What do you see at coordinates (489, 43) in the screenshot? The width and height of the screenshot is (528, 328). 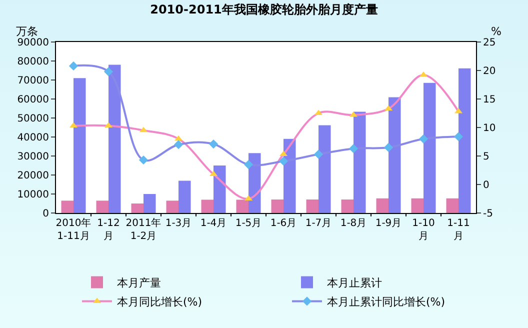 I see `y2-tick-label: 25` at bounding box center [489, 43].